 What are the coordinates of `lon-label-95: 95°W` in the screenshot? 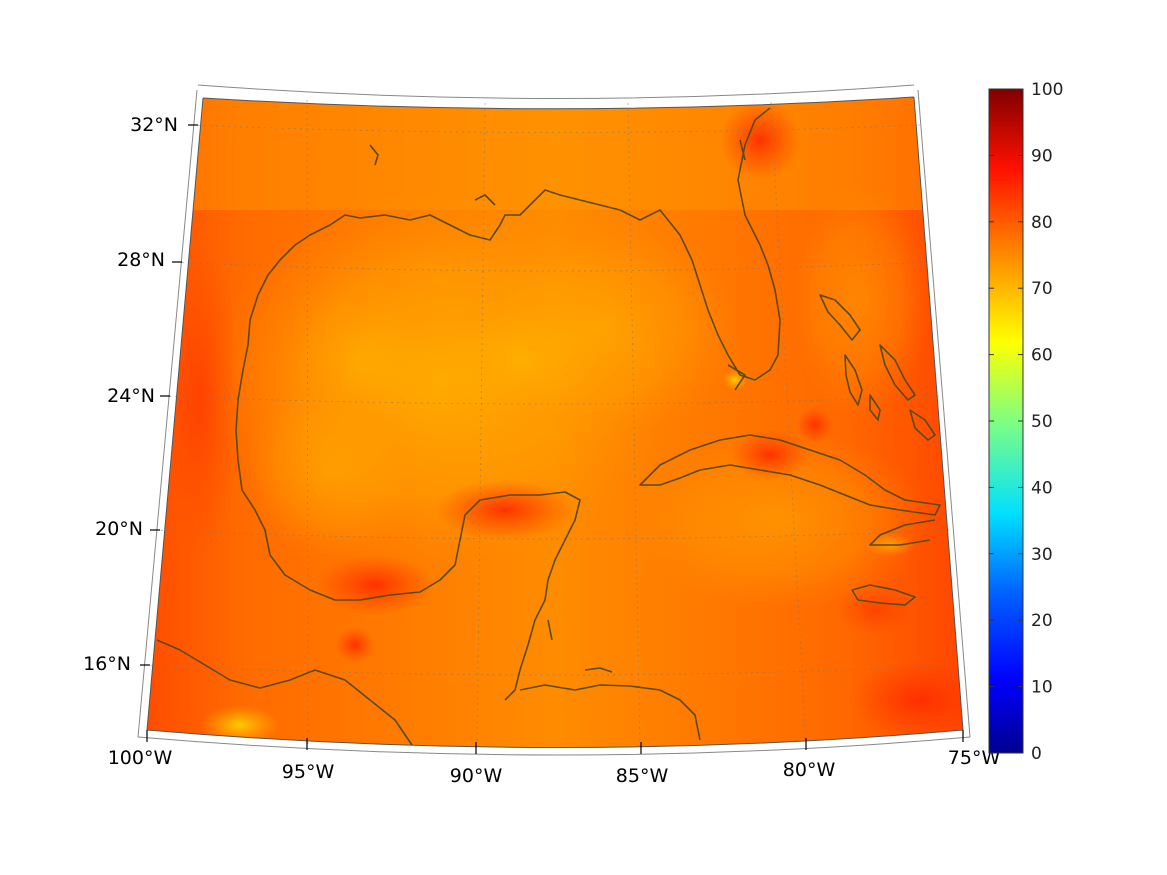 It's located at (308, 772).